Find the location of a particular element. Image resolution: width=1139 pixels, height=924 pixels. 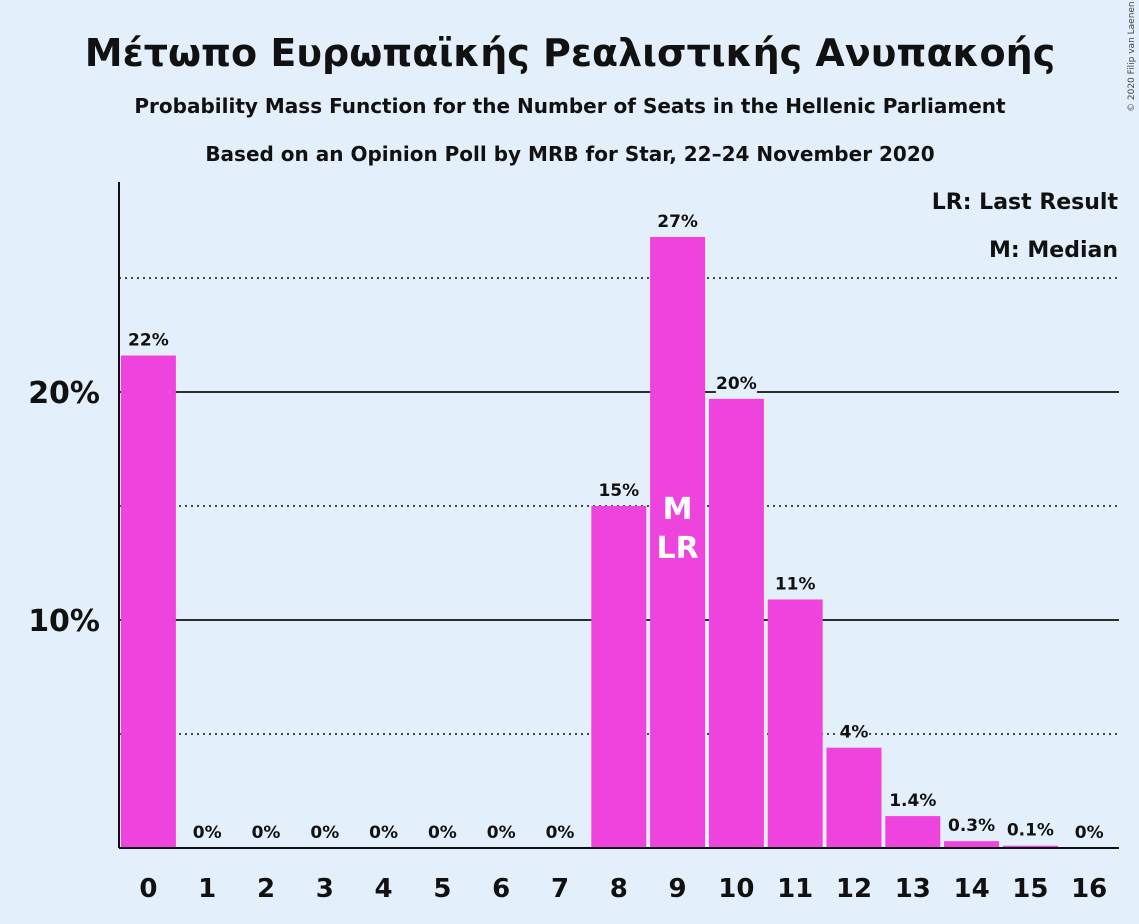

x-tick-label-11: 11 is located at coordinates (795, 889).